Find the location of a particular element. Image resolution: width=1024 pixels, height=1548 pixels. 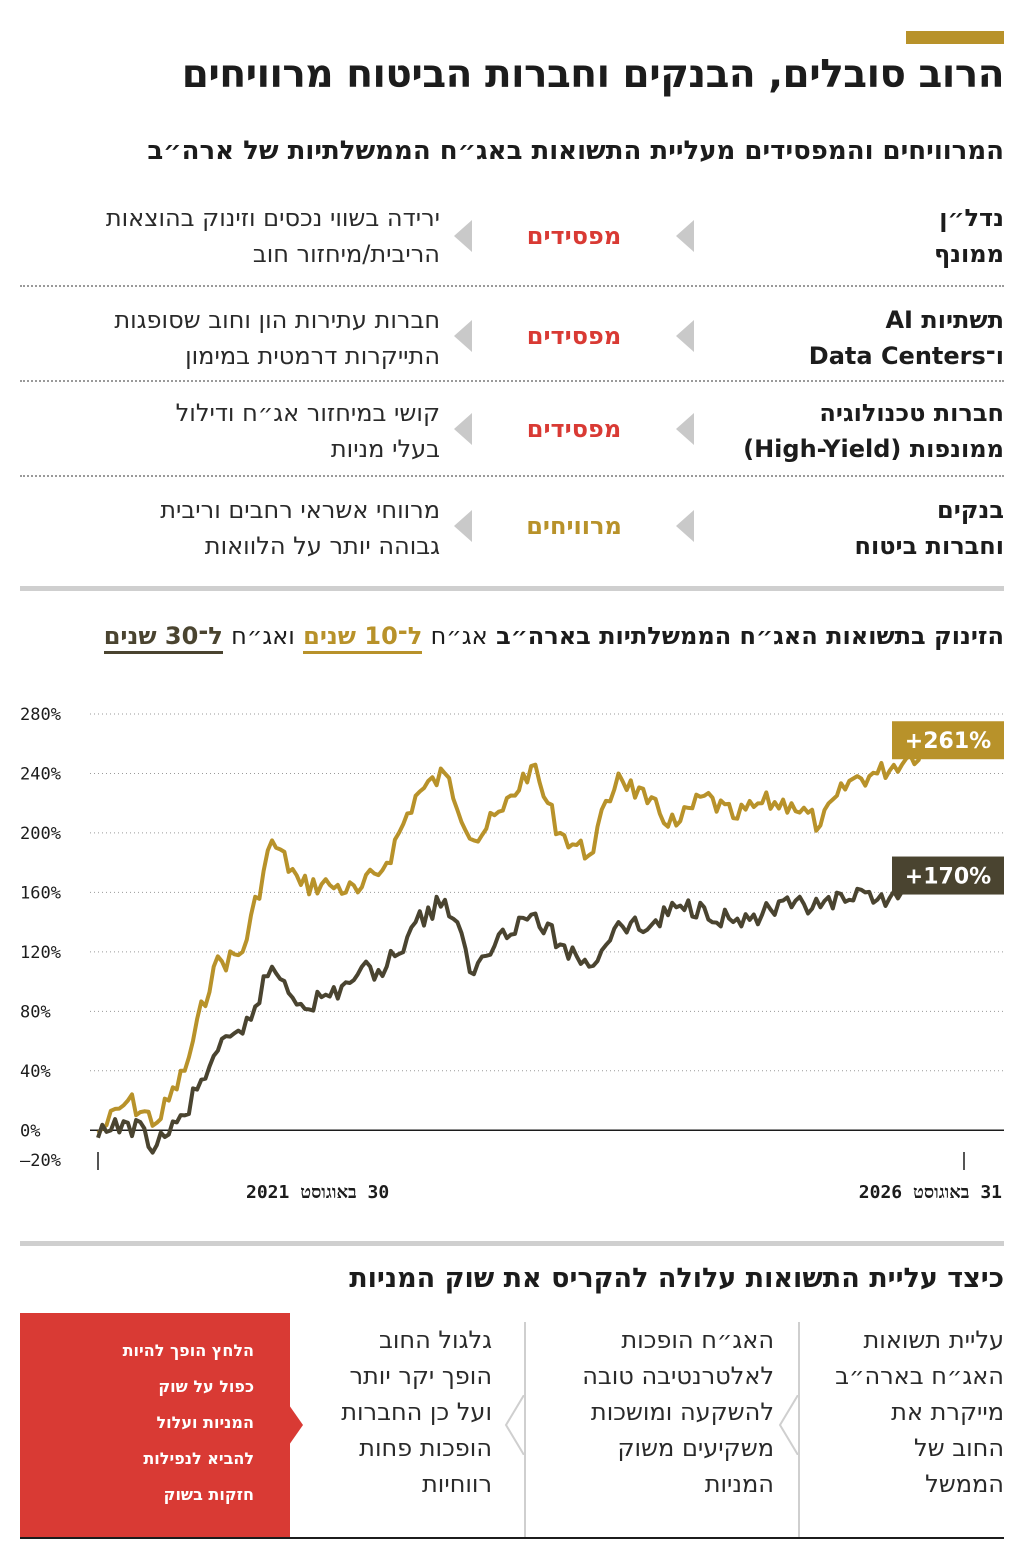

flow-line: האג״ח הופכות is located at coordinates (697, 1340).